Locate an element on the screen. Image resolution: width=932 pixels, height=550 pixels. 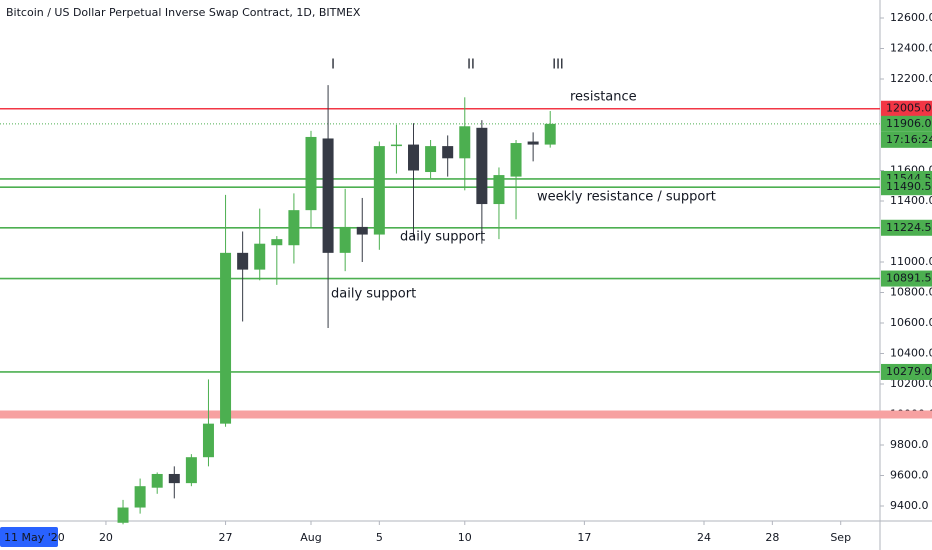
y-tick-label: 12200.0 is located at coordinates (911, 78).